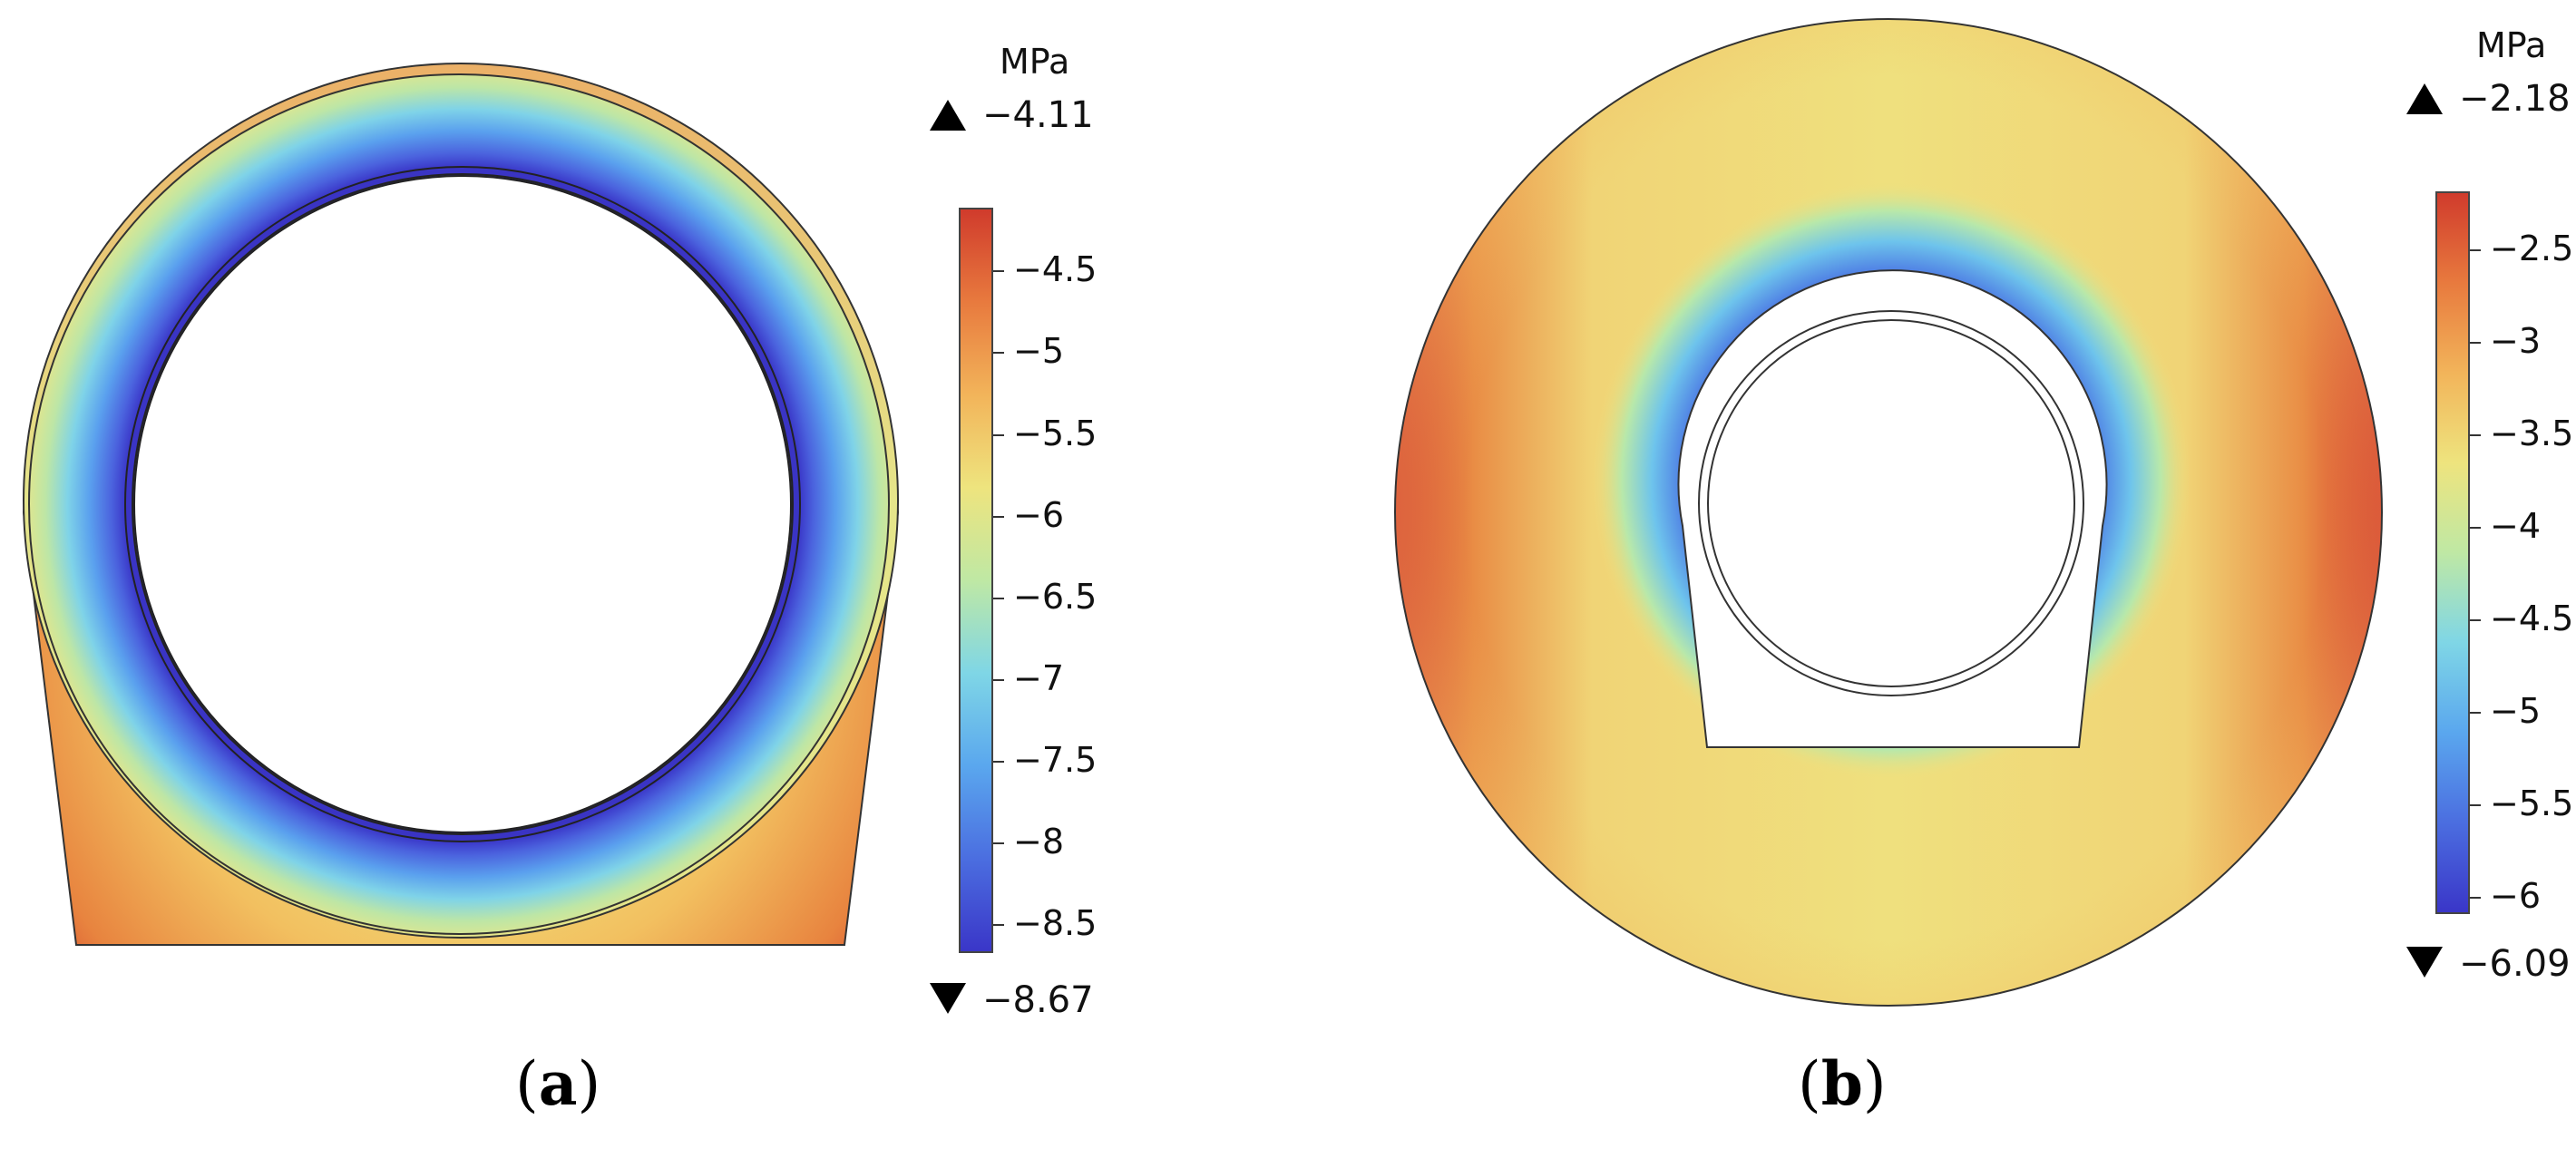 This screenshot has width=2576, height=1158. Describe the element at coordinates (2488, 99) in the screenshot. I see `colorbar-max-b: −2.18` at that location.